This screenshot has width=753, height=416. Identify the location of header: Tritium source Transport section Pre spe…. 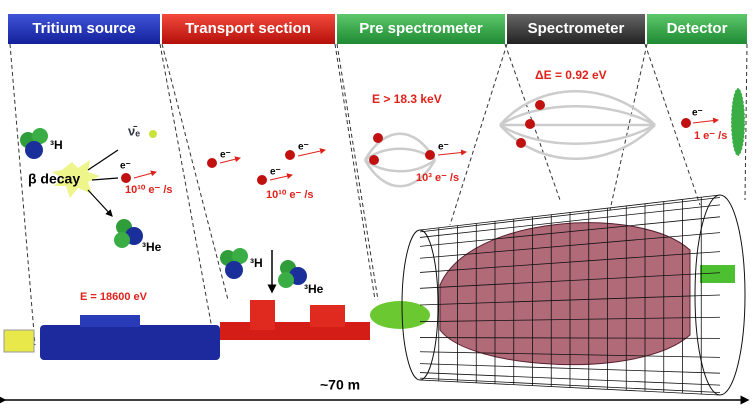
(377, 29).